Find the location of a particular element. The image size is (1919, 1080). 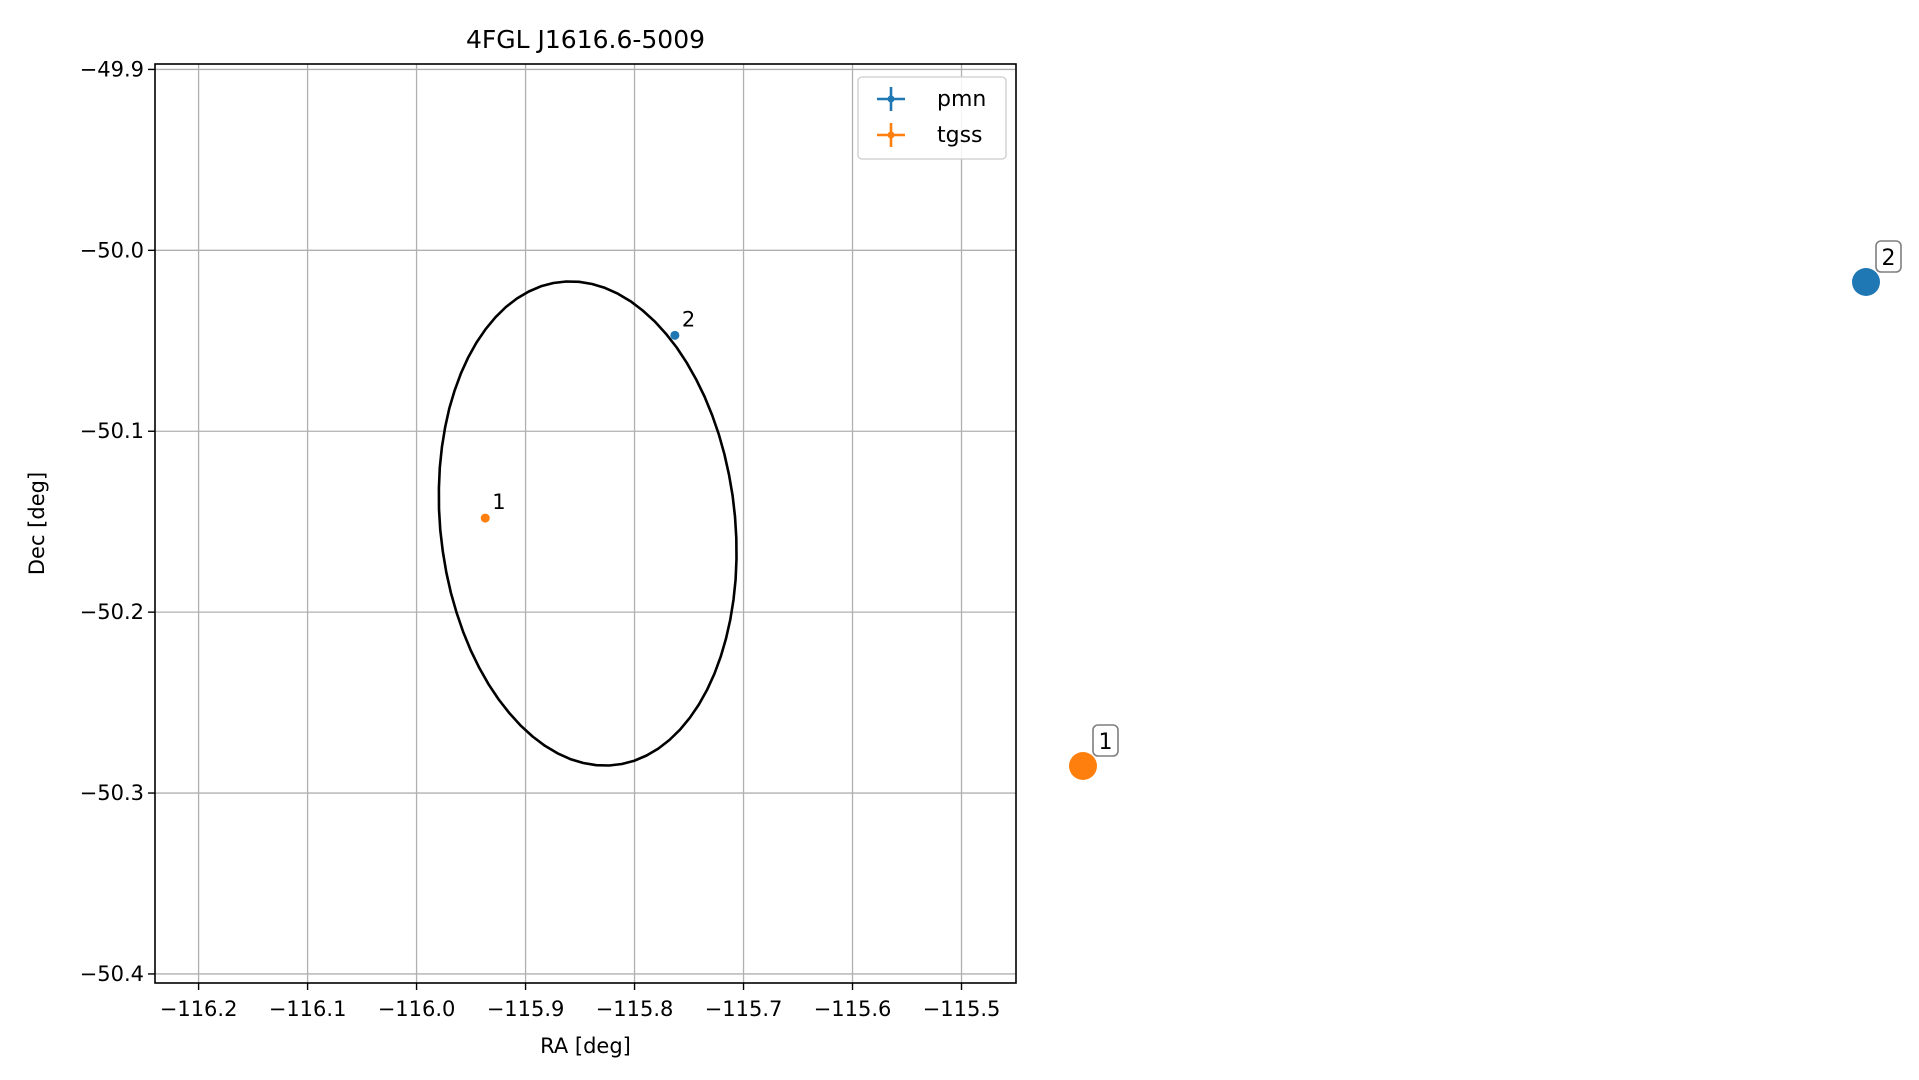

legend-label-tgss: tgss is located at coordinates (960, 135).